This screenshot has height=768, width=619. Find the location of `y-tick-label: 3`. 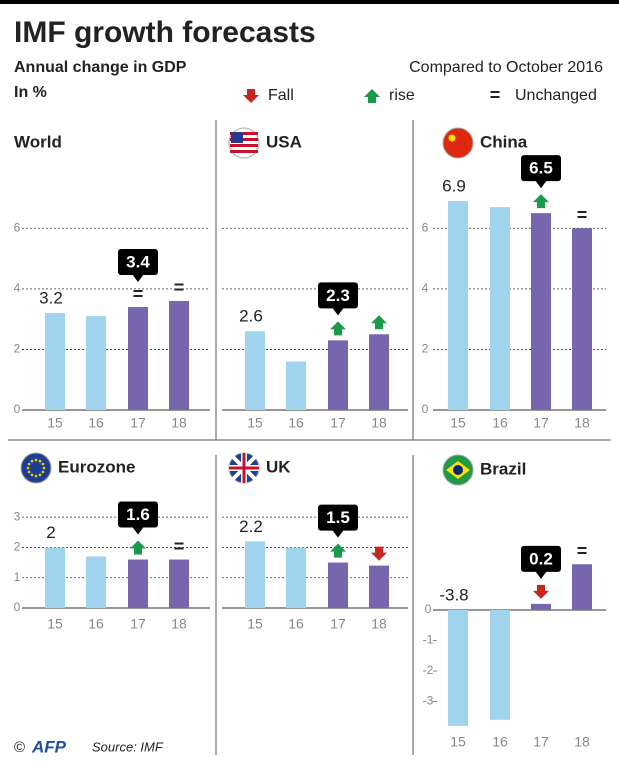

y-tick-label: 3 is located at coordinates (17, 516).